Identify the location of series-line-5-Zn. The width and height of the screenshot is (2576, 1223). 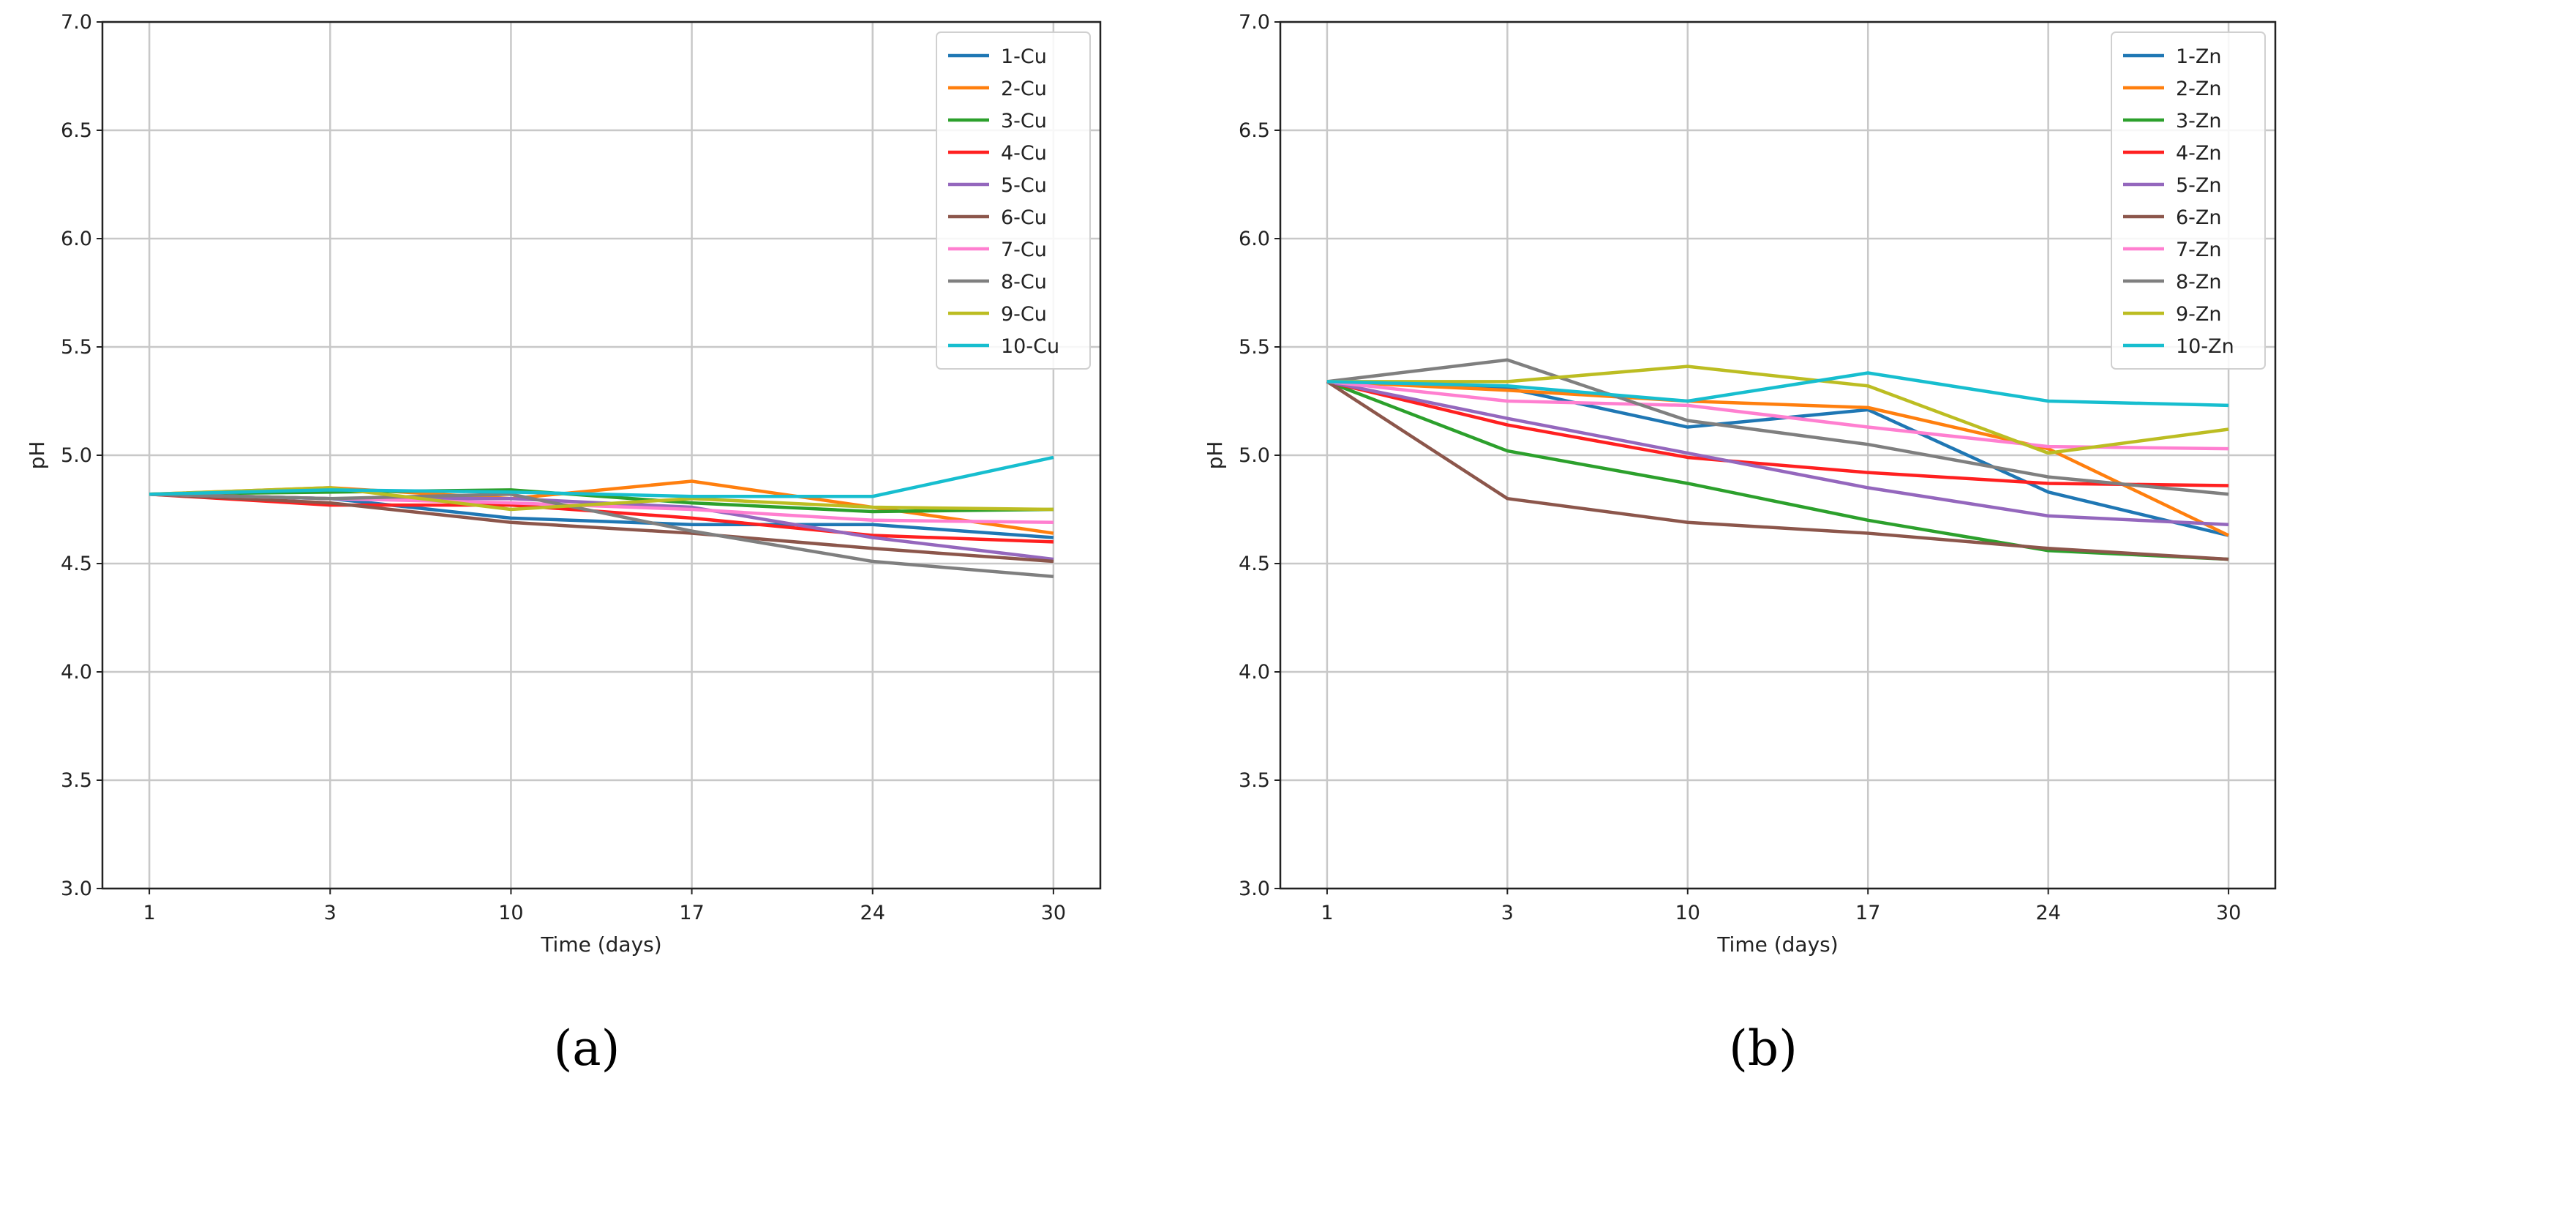
(1778, 453).